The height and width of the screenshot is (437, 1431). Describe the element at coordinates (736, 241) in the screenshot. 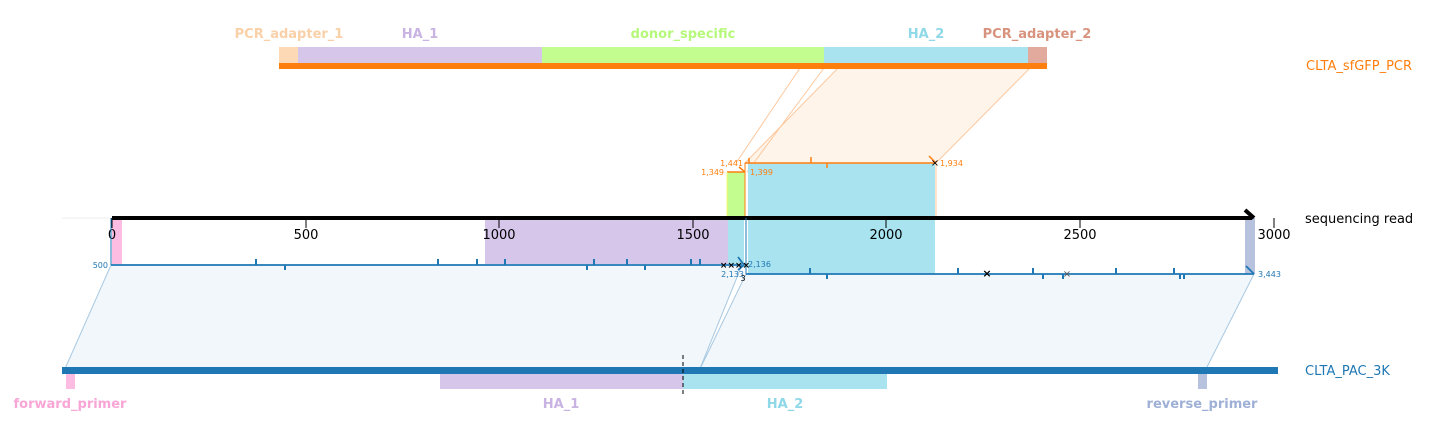

I see `read-block-ha-2-lower` at that location.